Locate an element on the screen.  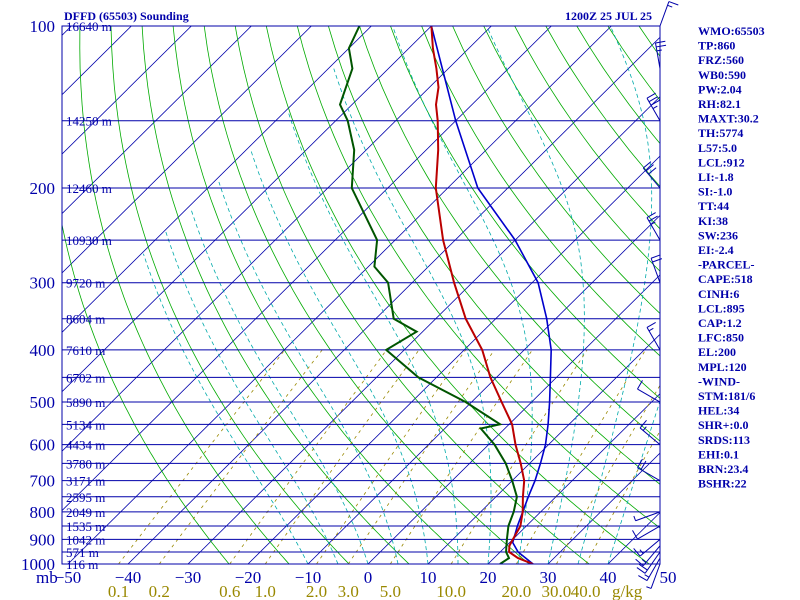
height-label: 1535 m is located at coordinates (85, 526).